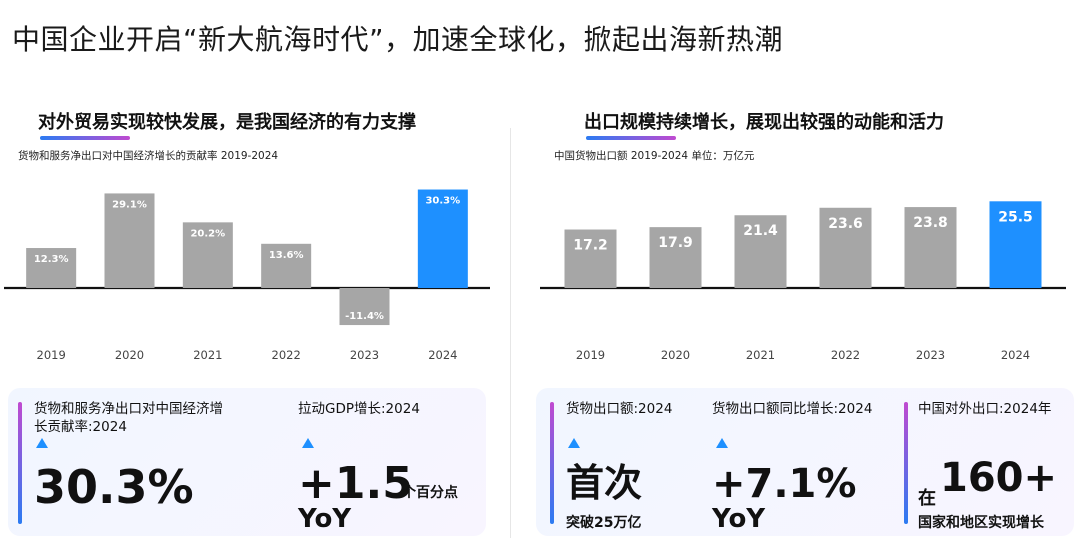  I want to click on bar-value-label: 21.4, so click(760, 231).